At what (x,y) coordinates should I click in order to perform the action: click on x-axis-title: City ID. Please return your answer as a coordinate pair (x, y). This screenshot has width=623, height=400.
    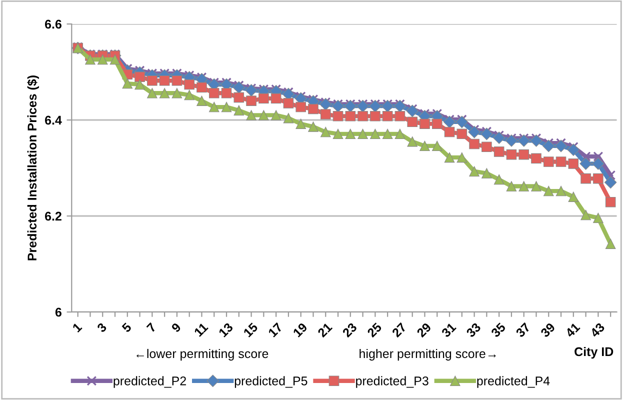
    Looking at the image, I should click on (594, 352).